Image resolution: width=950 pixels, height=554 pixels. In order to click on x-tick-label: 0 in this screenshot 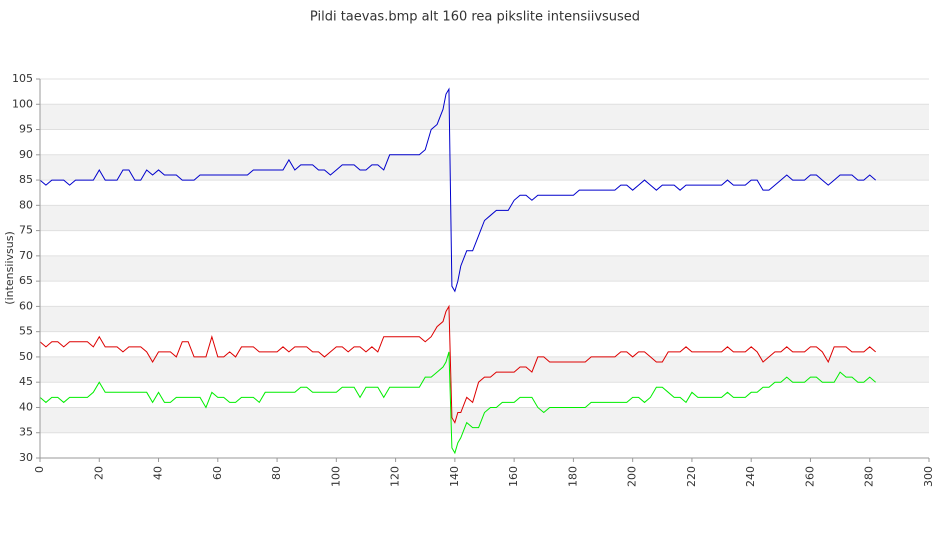, I will do `click(39, 469)`.